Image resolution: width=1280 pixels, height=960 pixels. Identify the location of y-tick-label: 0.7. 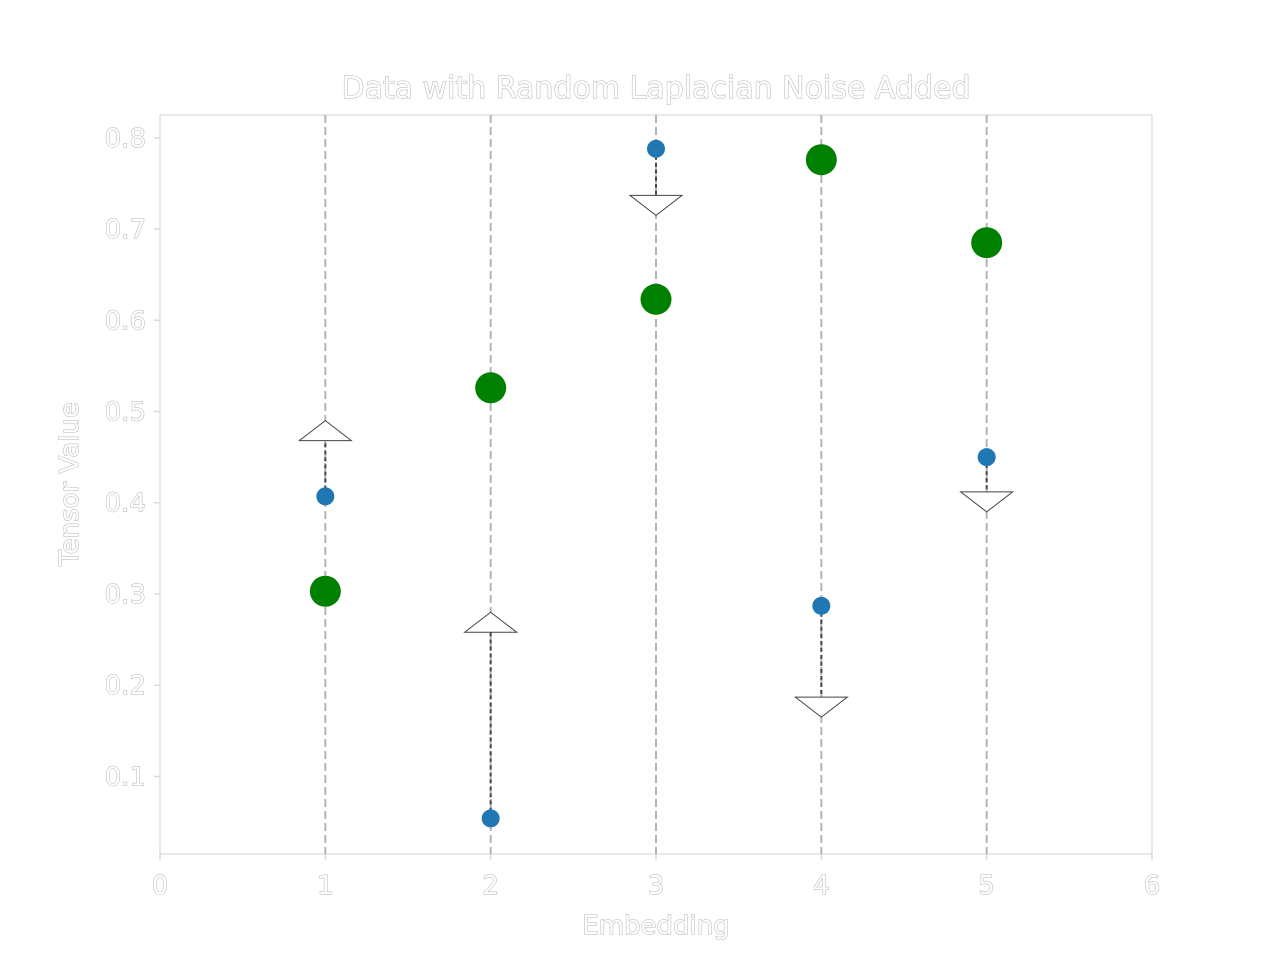
(125, 230).